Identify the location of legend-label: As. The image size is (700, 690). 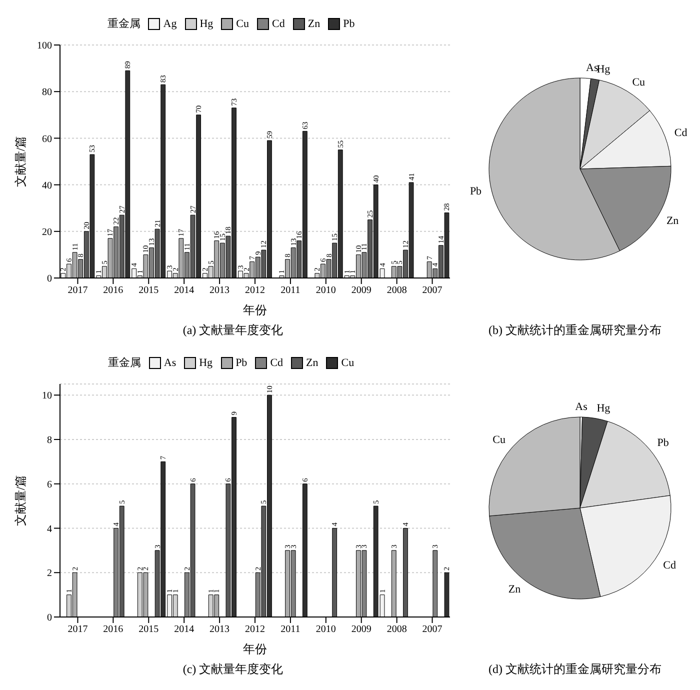
(169, 362).